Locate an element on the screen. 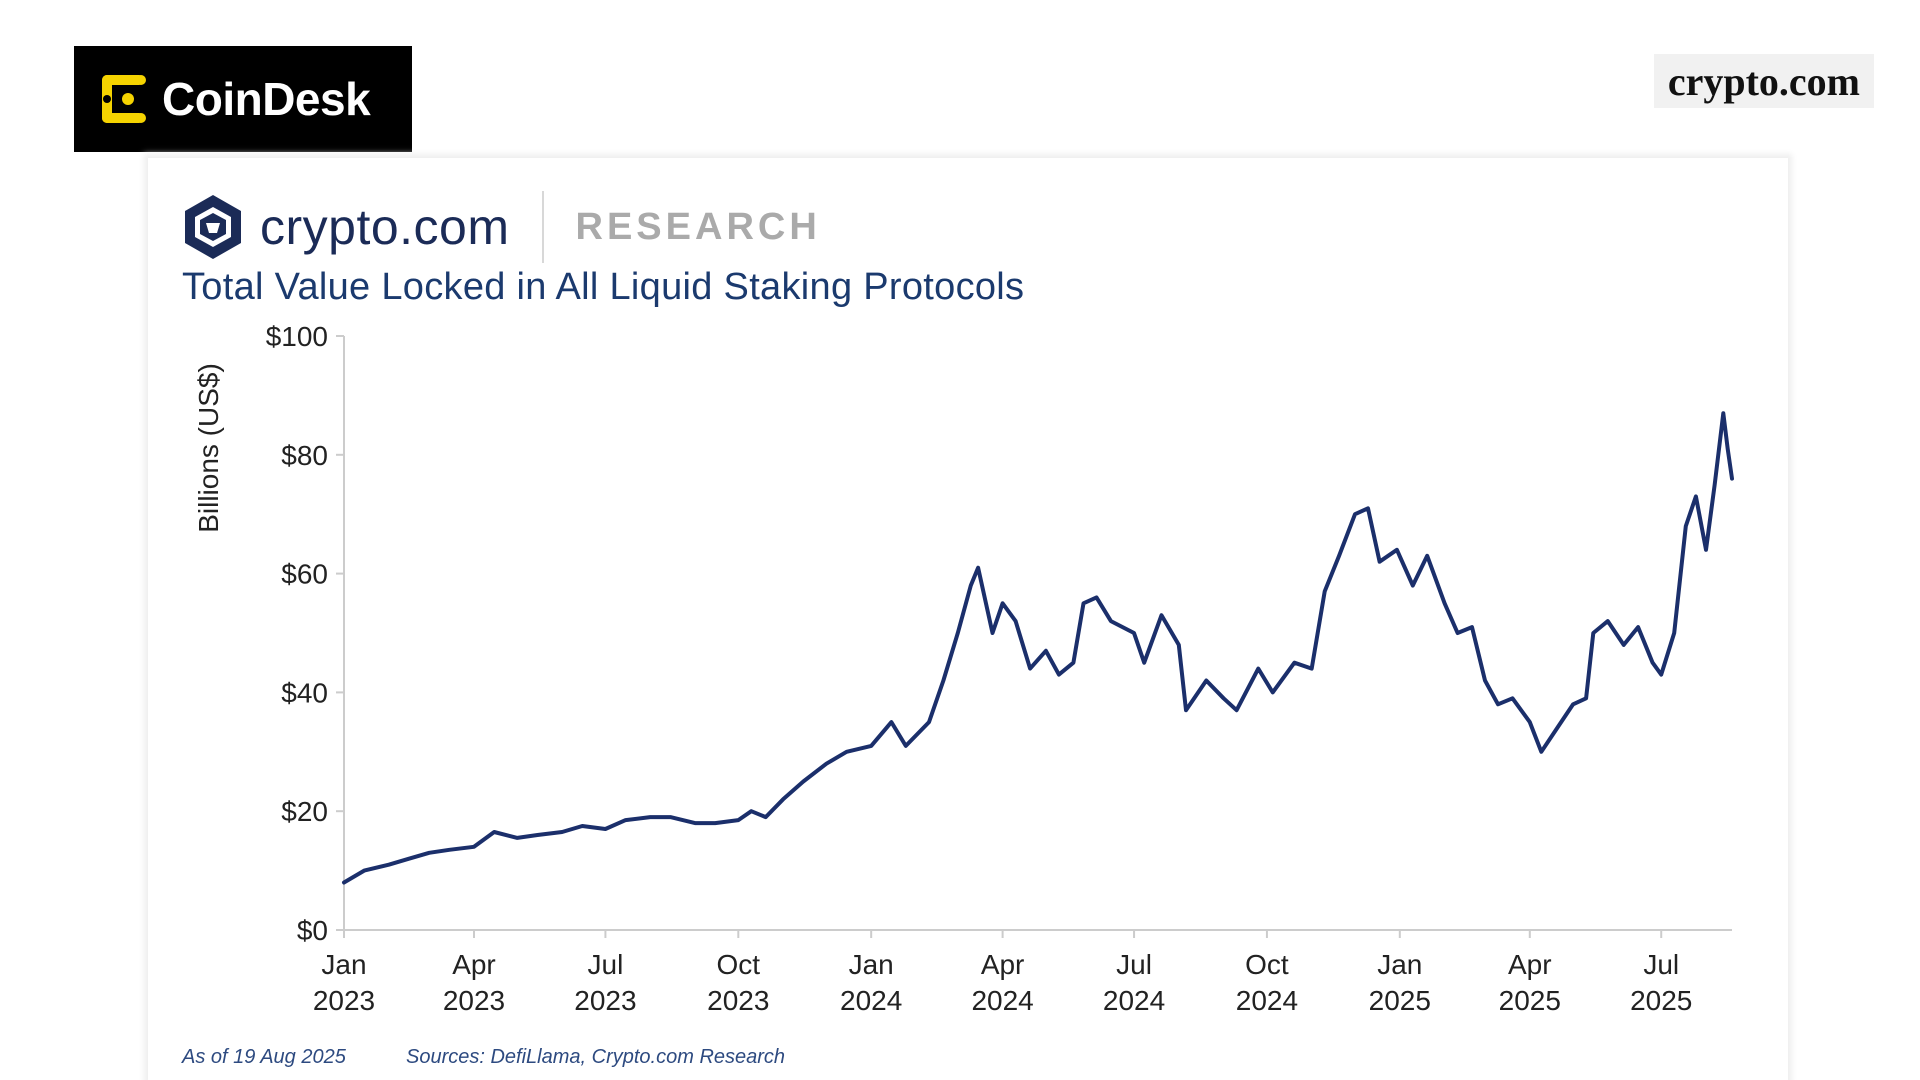 The image size is (1920, 1080). y-tick-label: $60 is located at coordinates (304, 574).